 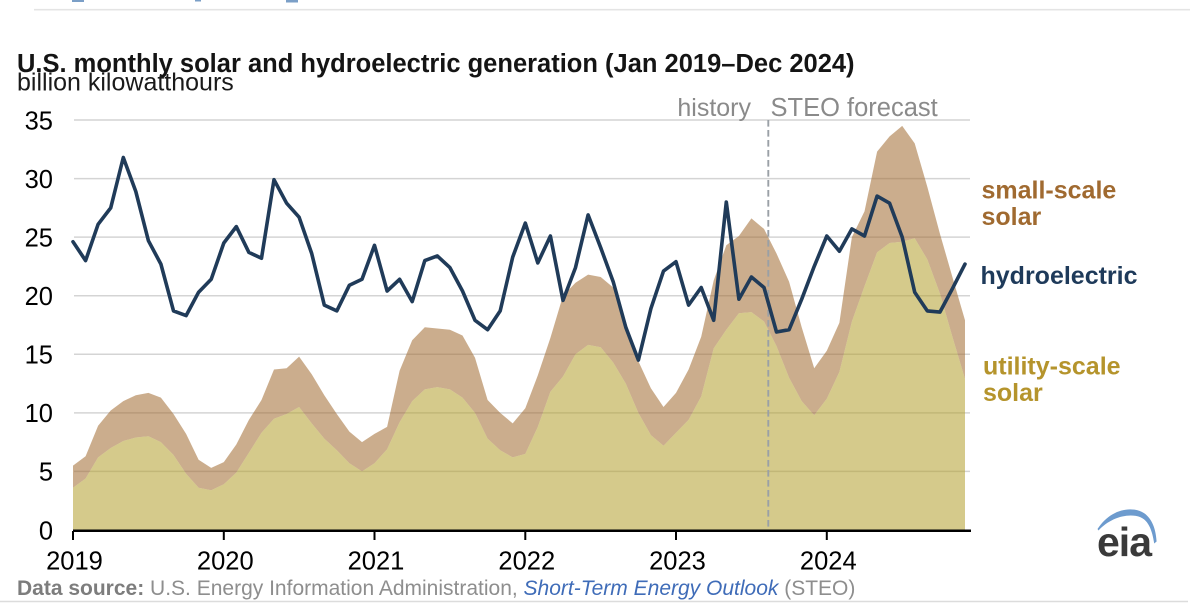 What do you see at coordinates (74, 562) in the screenshot?
I see `svg-text: 2019` at bounding box center [74, 562].